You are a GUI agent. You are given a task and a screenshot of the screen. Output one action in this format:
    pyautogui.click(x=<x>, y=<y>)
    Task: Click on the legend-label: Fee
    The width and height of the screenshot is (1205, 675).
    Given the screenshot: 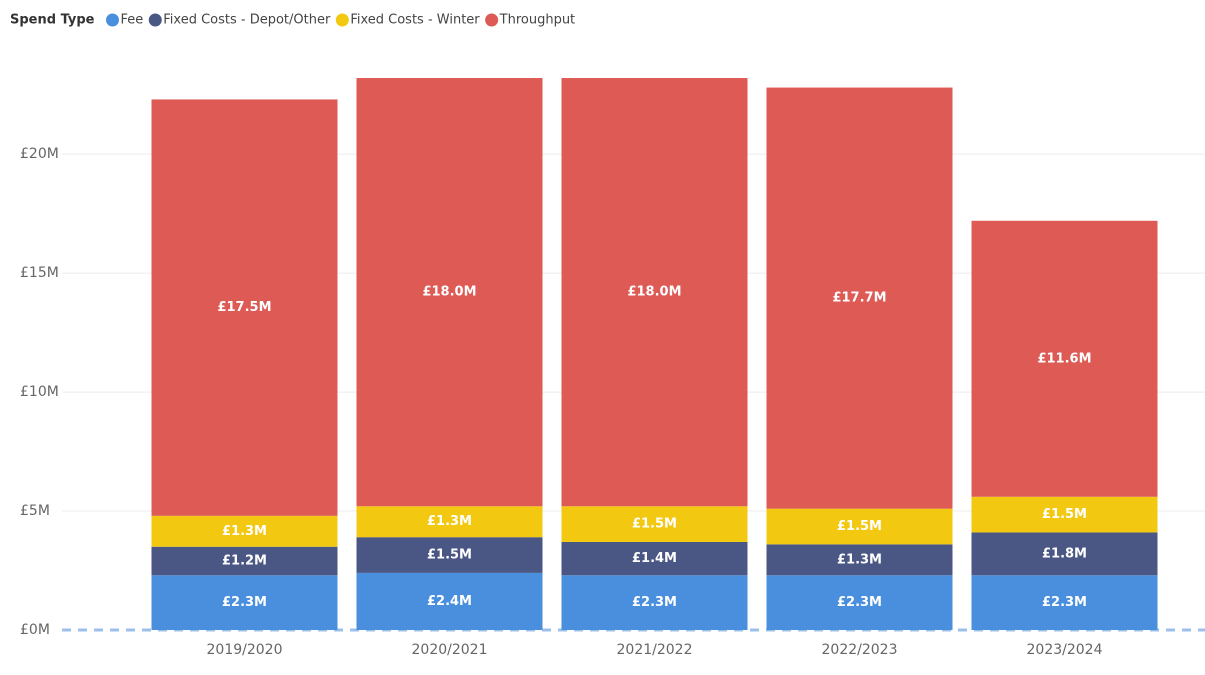 What is the action you would take?
    pyautogui.click(x=132, y=20)
    